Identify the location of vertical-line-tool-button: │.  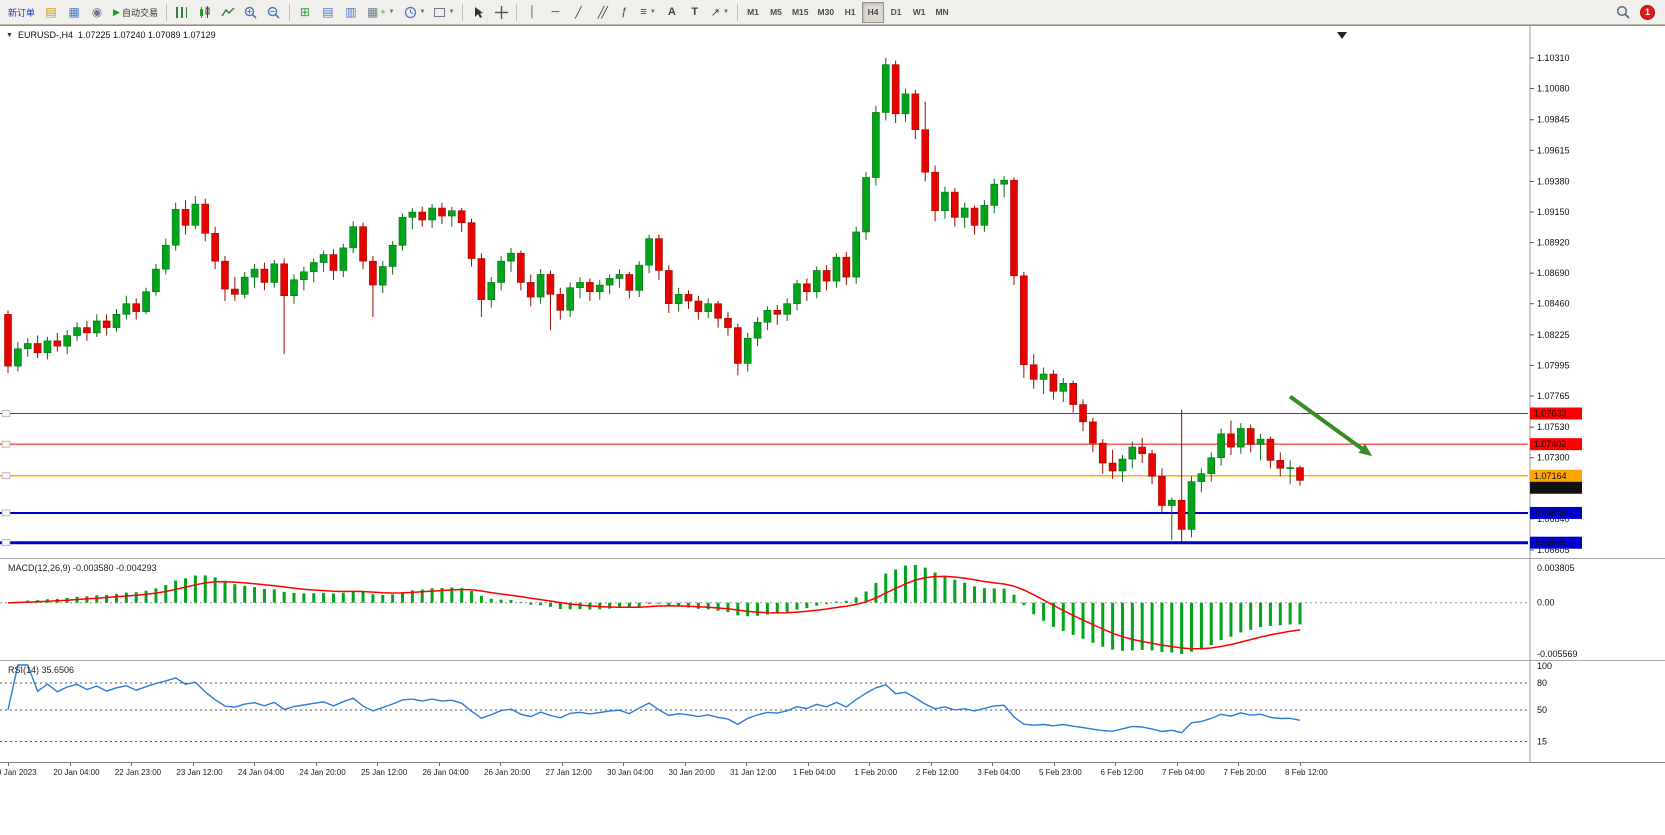
(532, 12).